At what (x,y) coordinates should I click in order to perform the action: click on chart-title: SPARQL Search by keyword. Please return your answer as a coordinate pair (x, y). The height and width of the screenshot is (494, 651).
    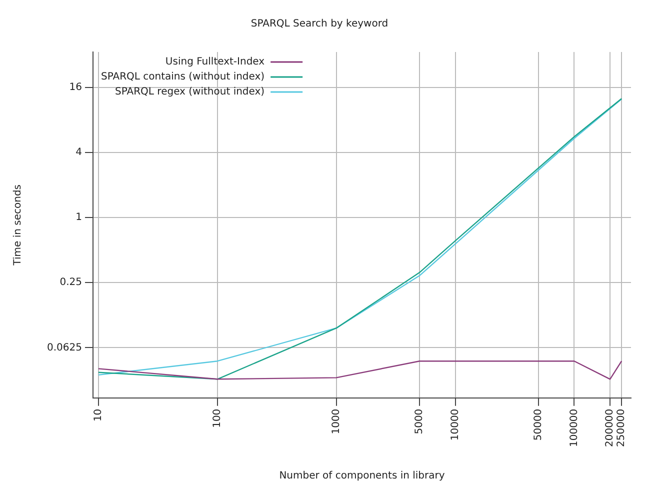
    Looking at the image, I should click on (319, 24).